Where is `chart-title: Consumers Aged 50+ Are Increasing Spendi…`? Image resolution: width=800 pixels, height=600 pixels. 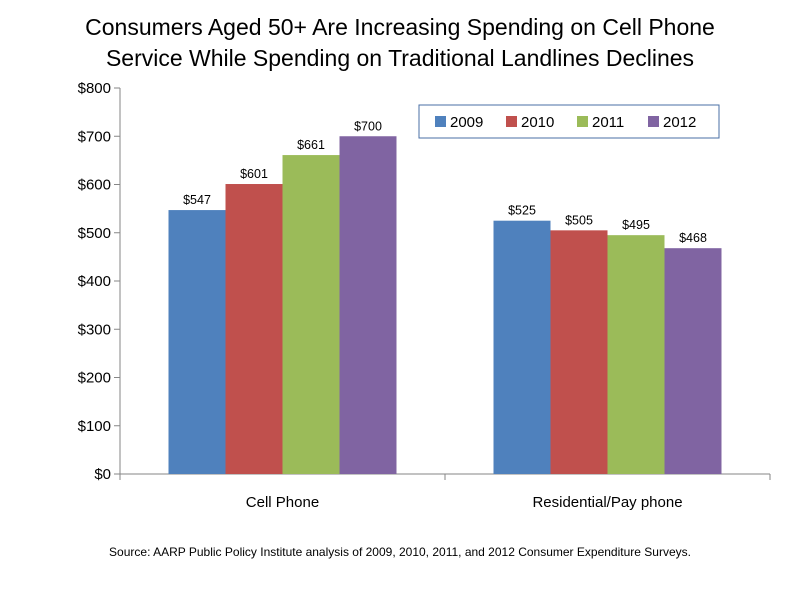 chart-title: Consumers Aged 50+ Are Increasing Spendi… is located at coordinates (400, 43).